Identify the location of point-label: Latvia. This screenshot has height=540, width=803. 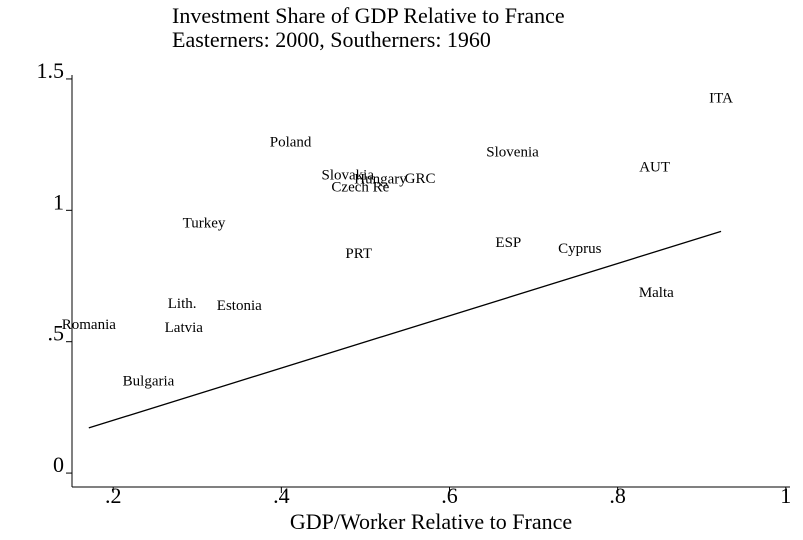
(184, 328).